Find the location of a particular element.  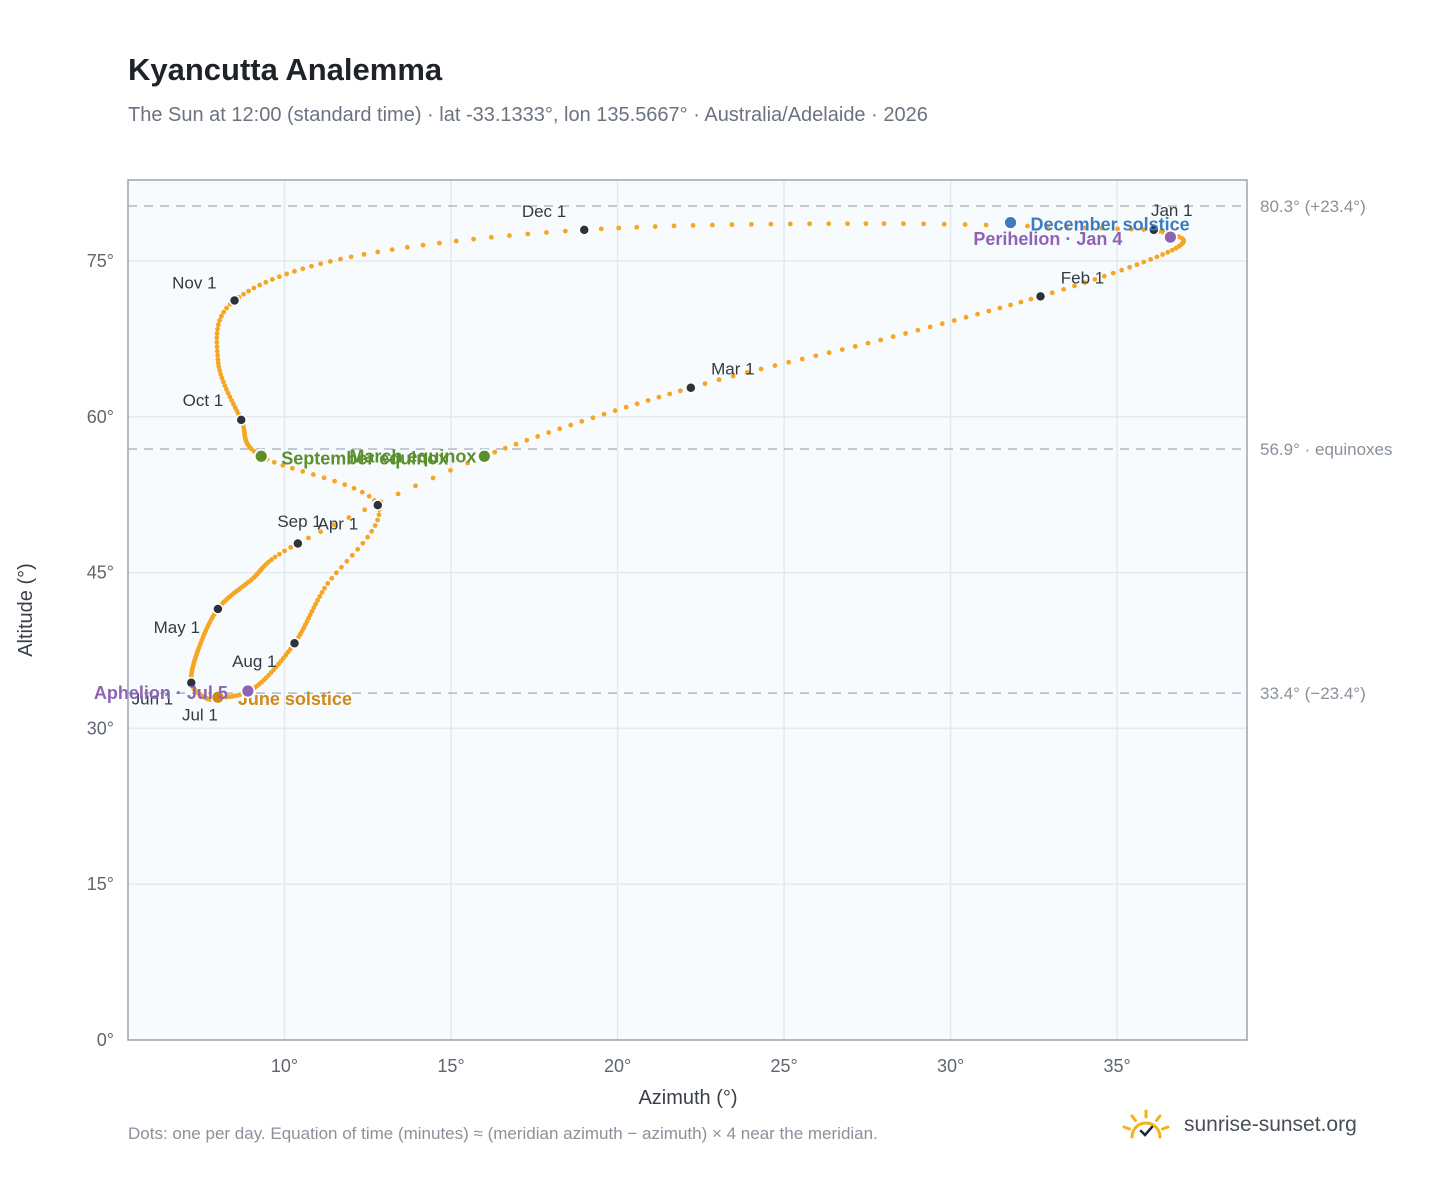

sun-check-icon is located at coordinates (1146, 1124).